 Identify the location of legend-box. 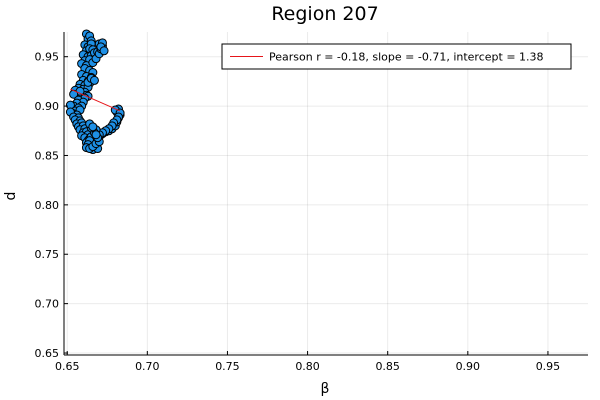
(396, 56).